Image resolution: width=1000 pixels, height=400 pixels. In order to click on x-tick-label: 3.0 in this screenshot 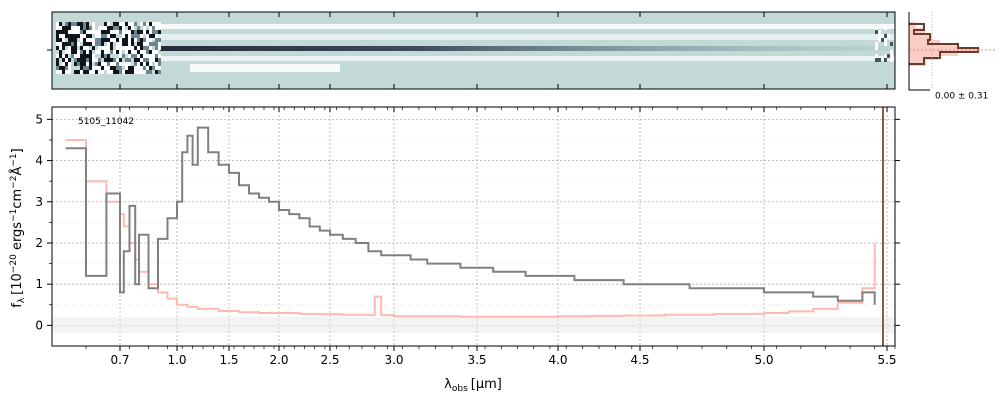, I will do `click(393, 360)`.